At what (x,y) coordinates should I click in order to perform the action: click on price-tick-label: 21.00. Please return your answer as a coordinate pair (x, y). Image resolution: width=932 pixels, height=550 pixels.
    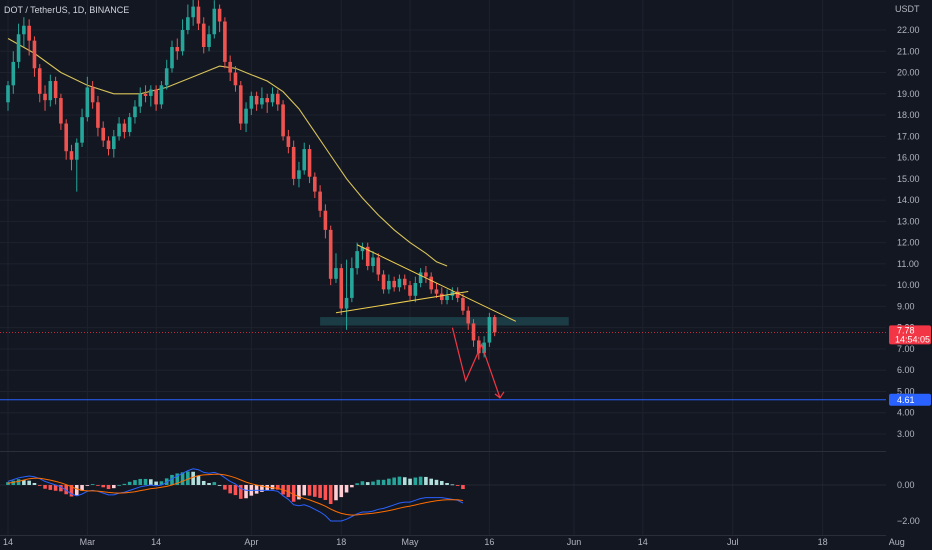
    Looking at the image, I should click on (908, 51).